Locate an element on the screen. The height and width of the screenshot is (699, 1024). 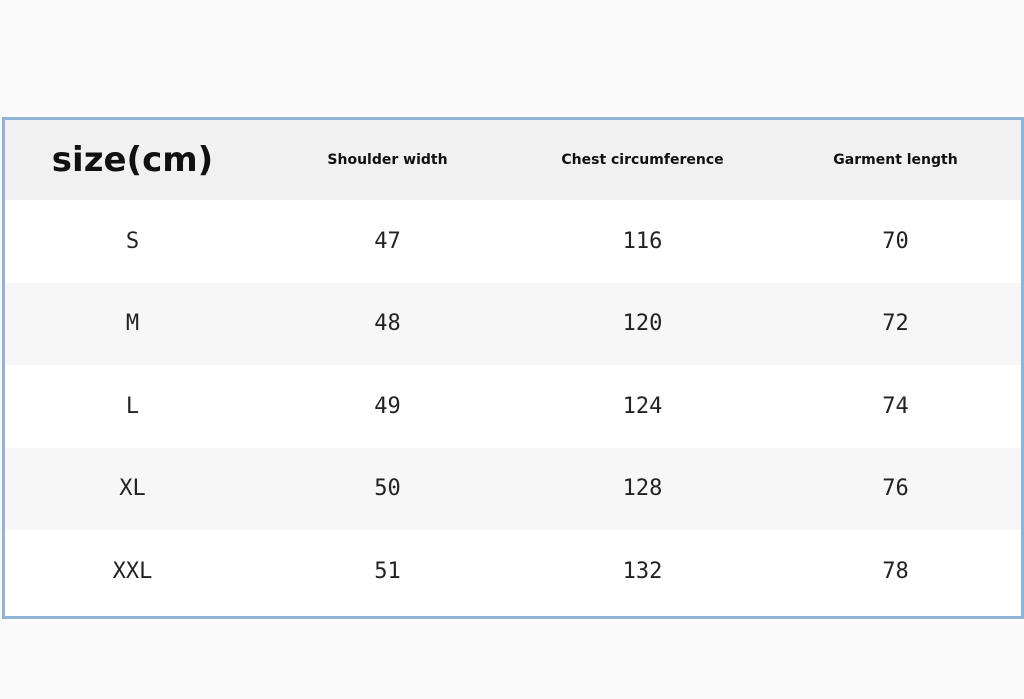
table-row: L 49 124 74 is located at coordinates (513, 406).